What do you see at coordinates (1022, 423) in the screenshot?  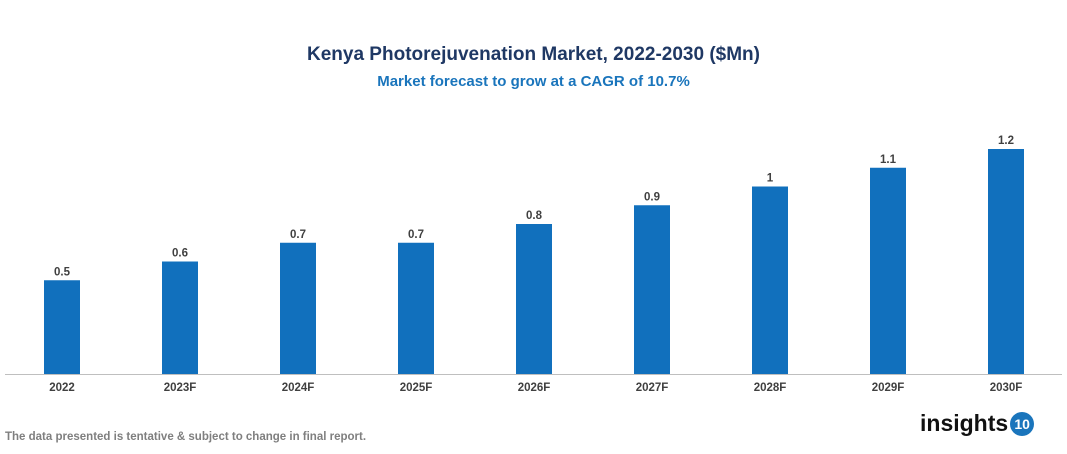 I see `logo-badge: 10` at bounding box center [1022, 423].